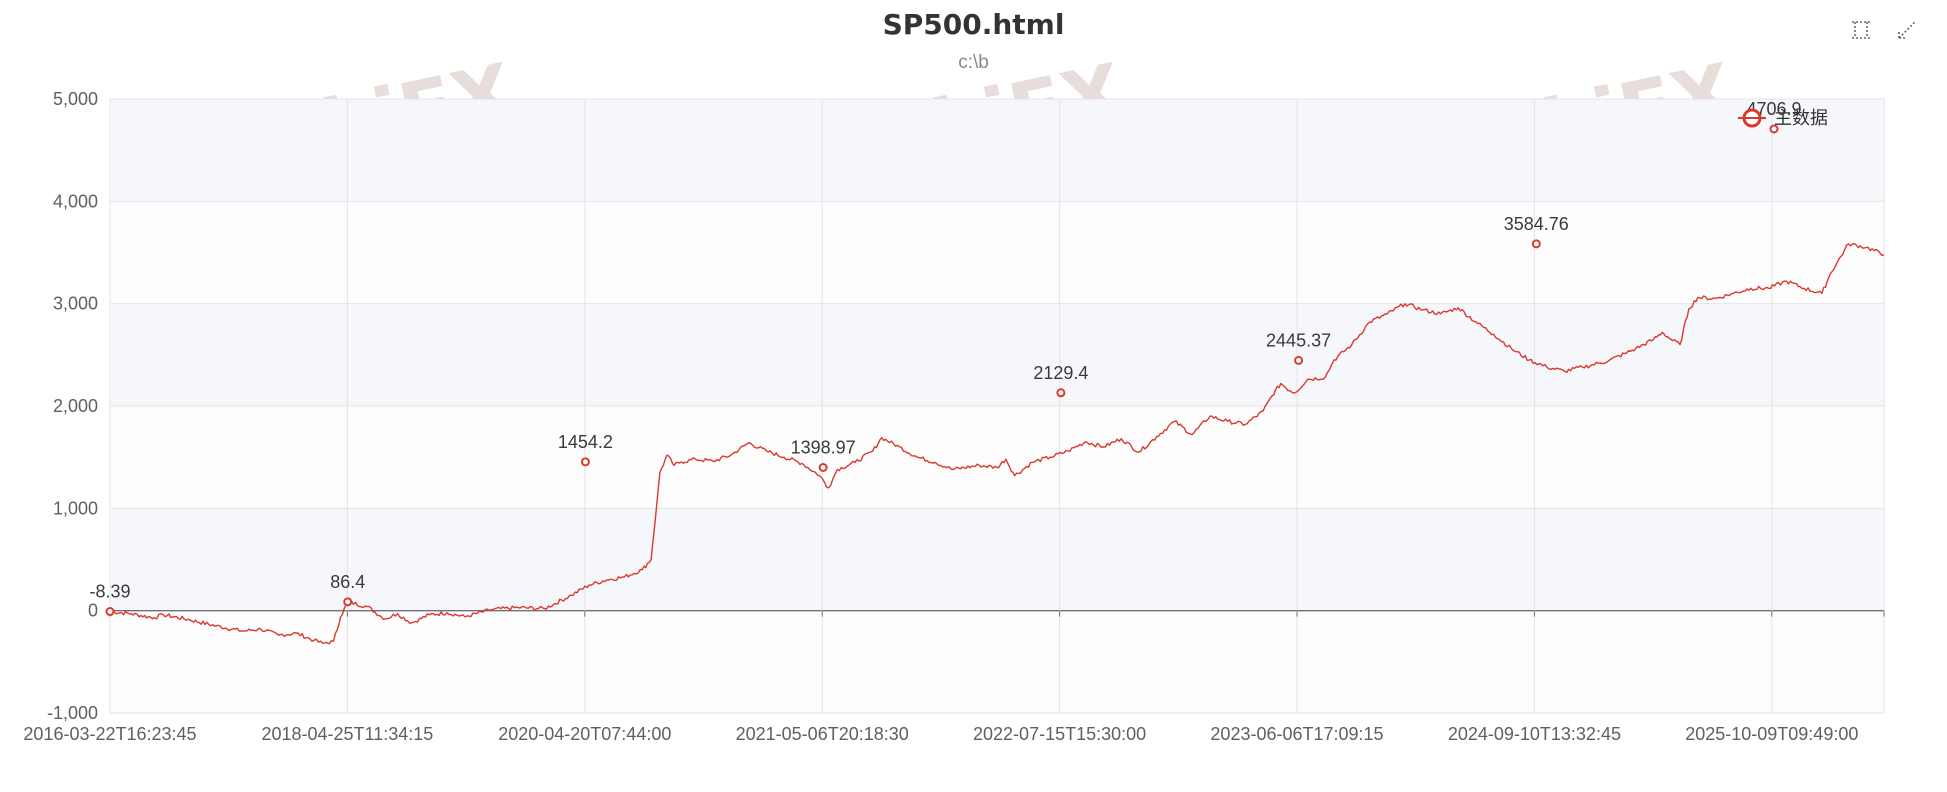  Describe the element at coordinates (75, 201) in the screenshot. I see `y-tick-label: 4,000` at that location.